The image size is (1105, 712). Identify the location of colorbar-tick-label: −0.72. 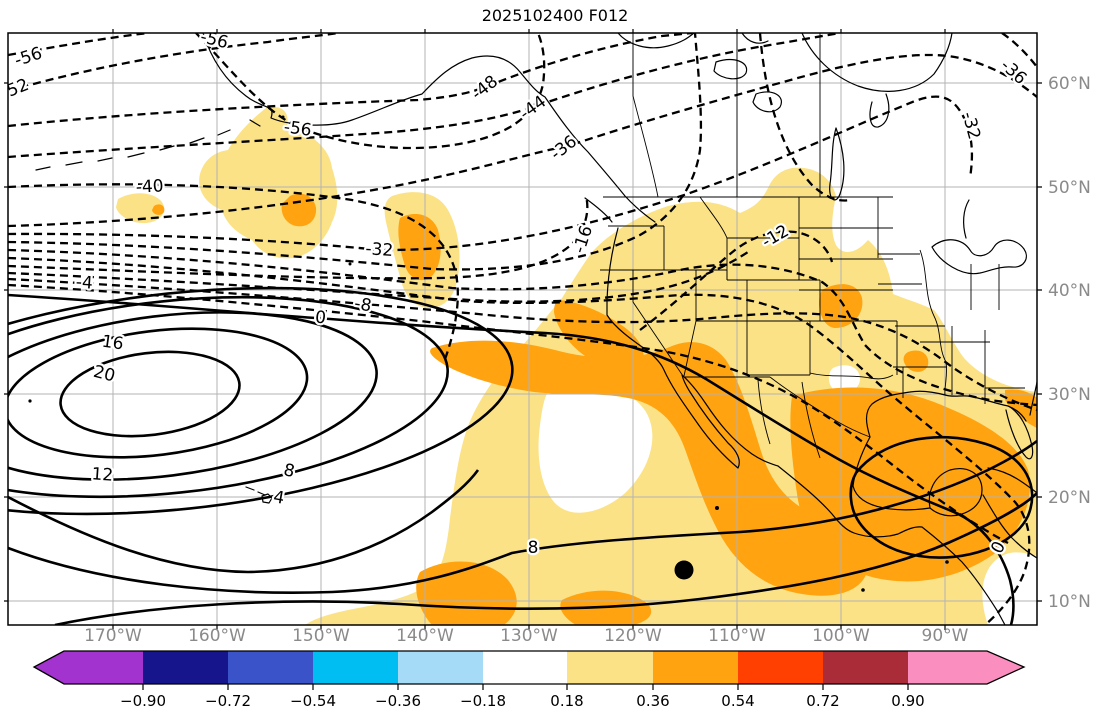
(228, 701).